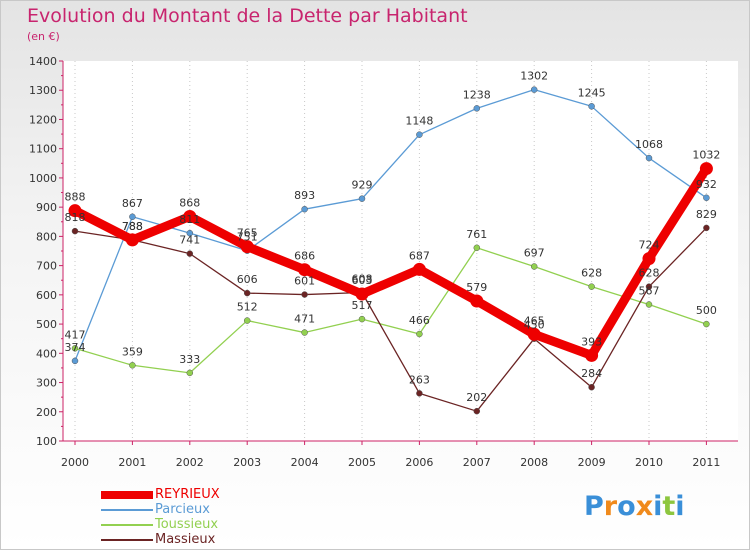 The height and width of the screenshot is (550, 750). Describe the element at coordinates (182, 509) in the screenshot. I see `legend-label: Parcieux` at that location.